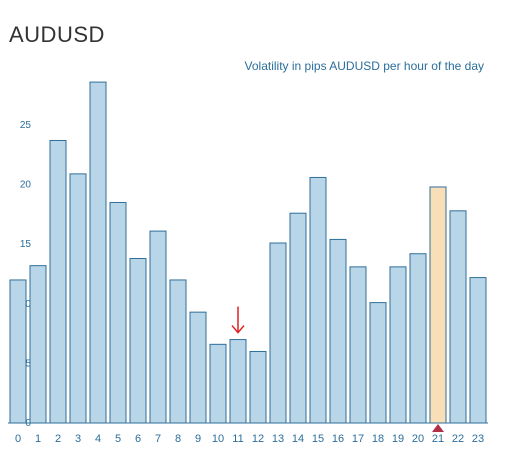 The width and height of the screenshot is (506, 453). I want to click on x-tick-label: 23, so click(478, 439).